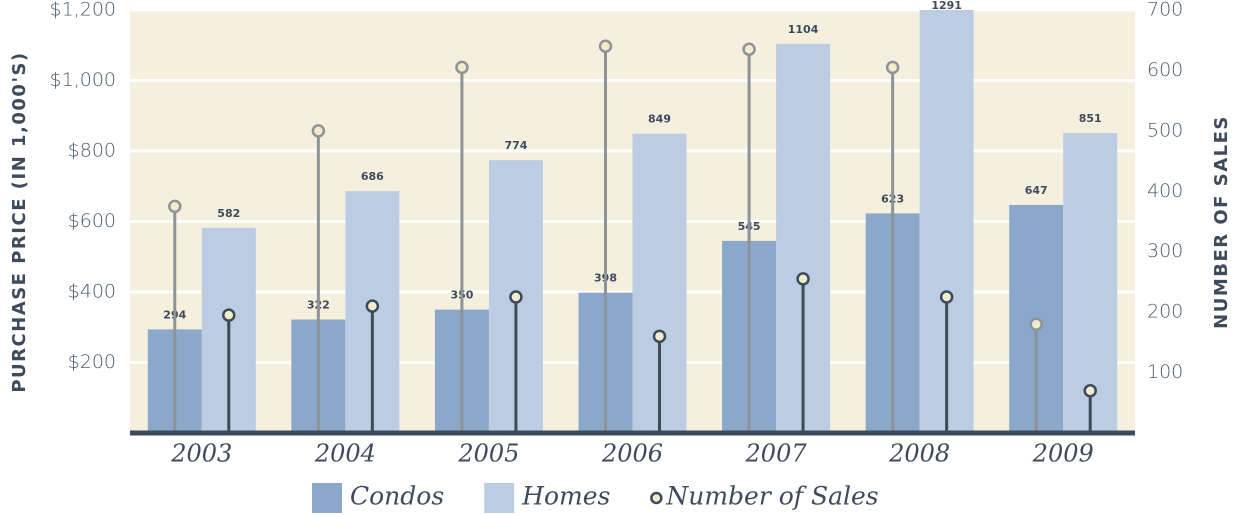 The image size is (1241, 515). Describe the element at coordinates (92, 221) in the screenshot. I see `y-tick-label: $600` at that location.